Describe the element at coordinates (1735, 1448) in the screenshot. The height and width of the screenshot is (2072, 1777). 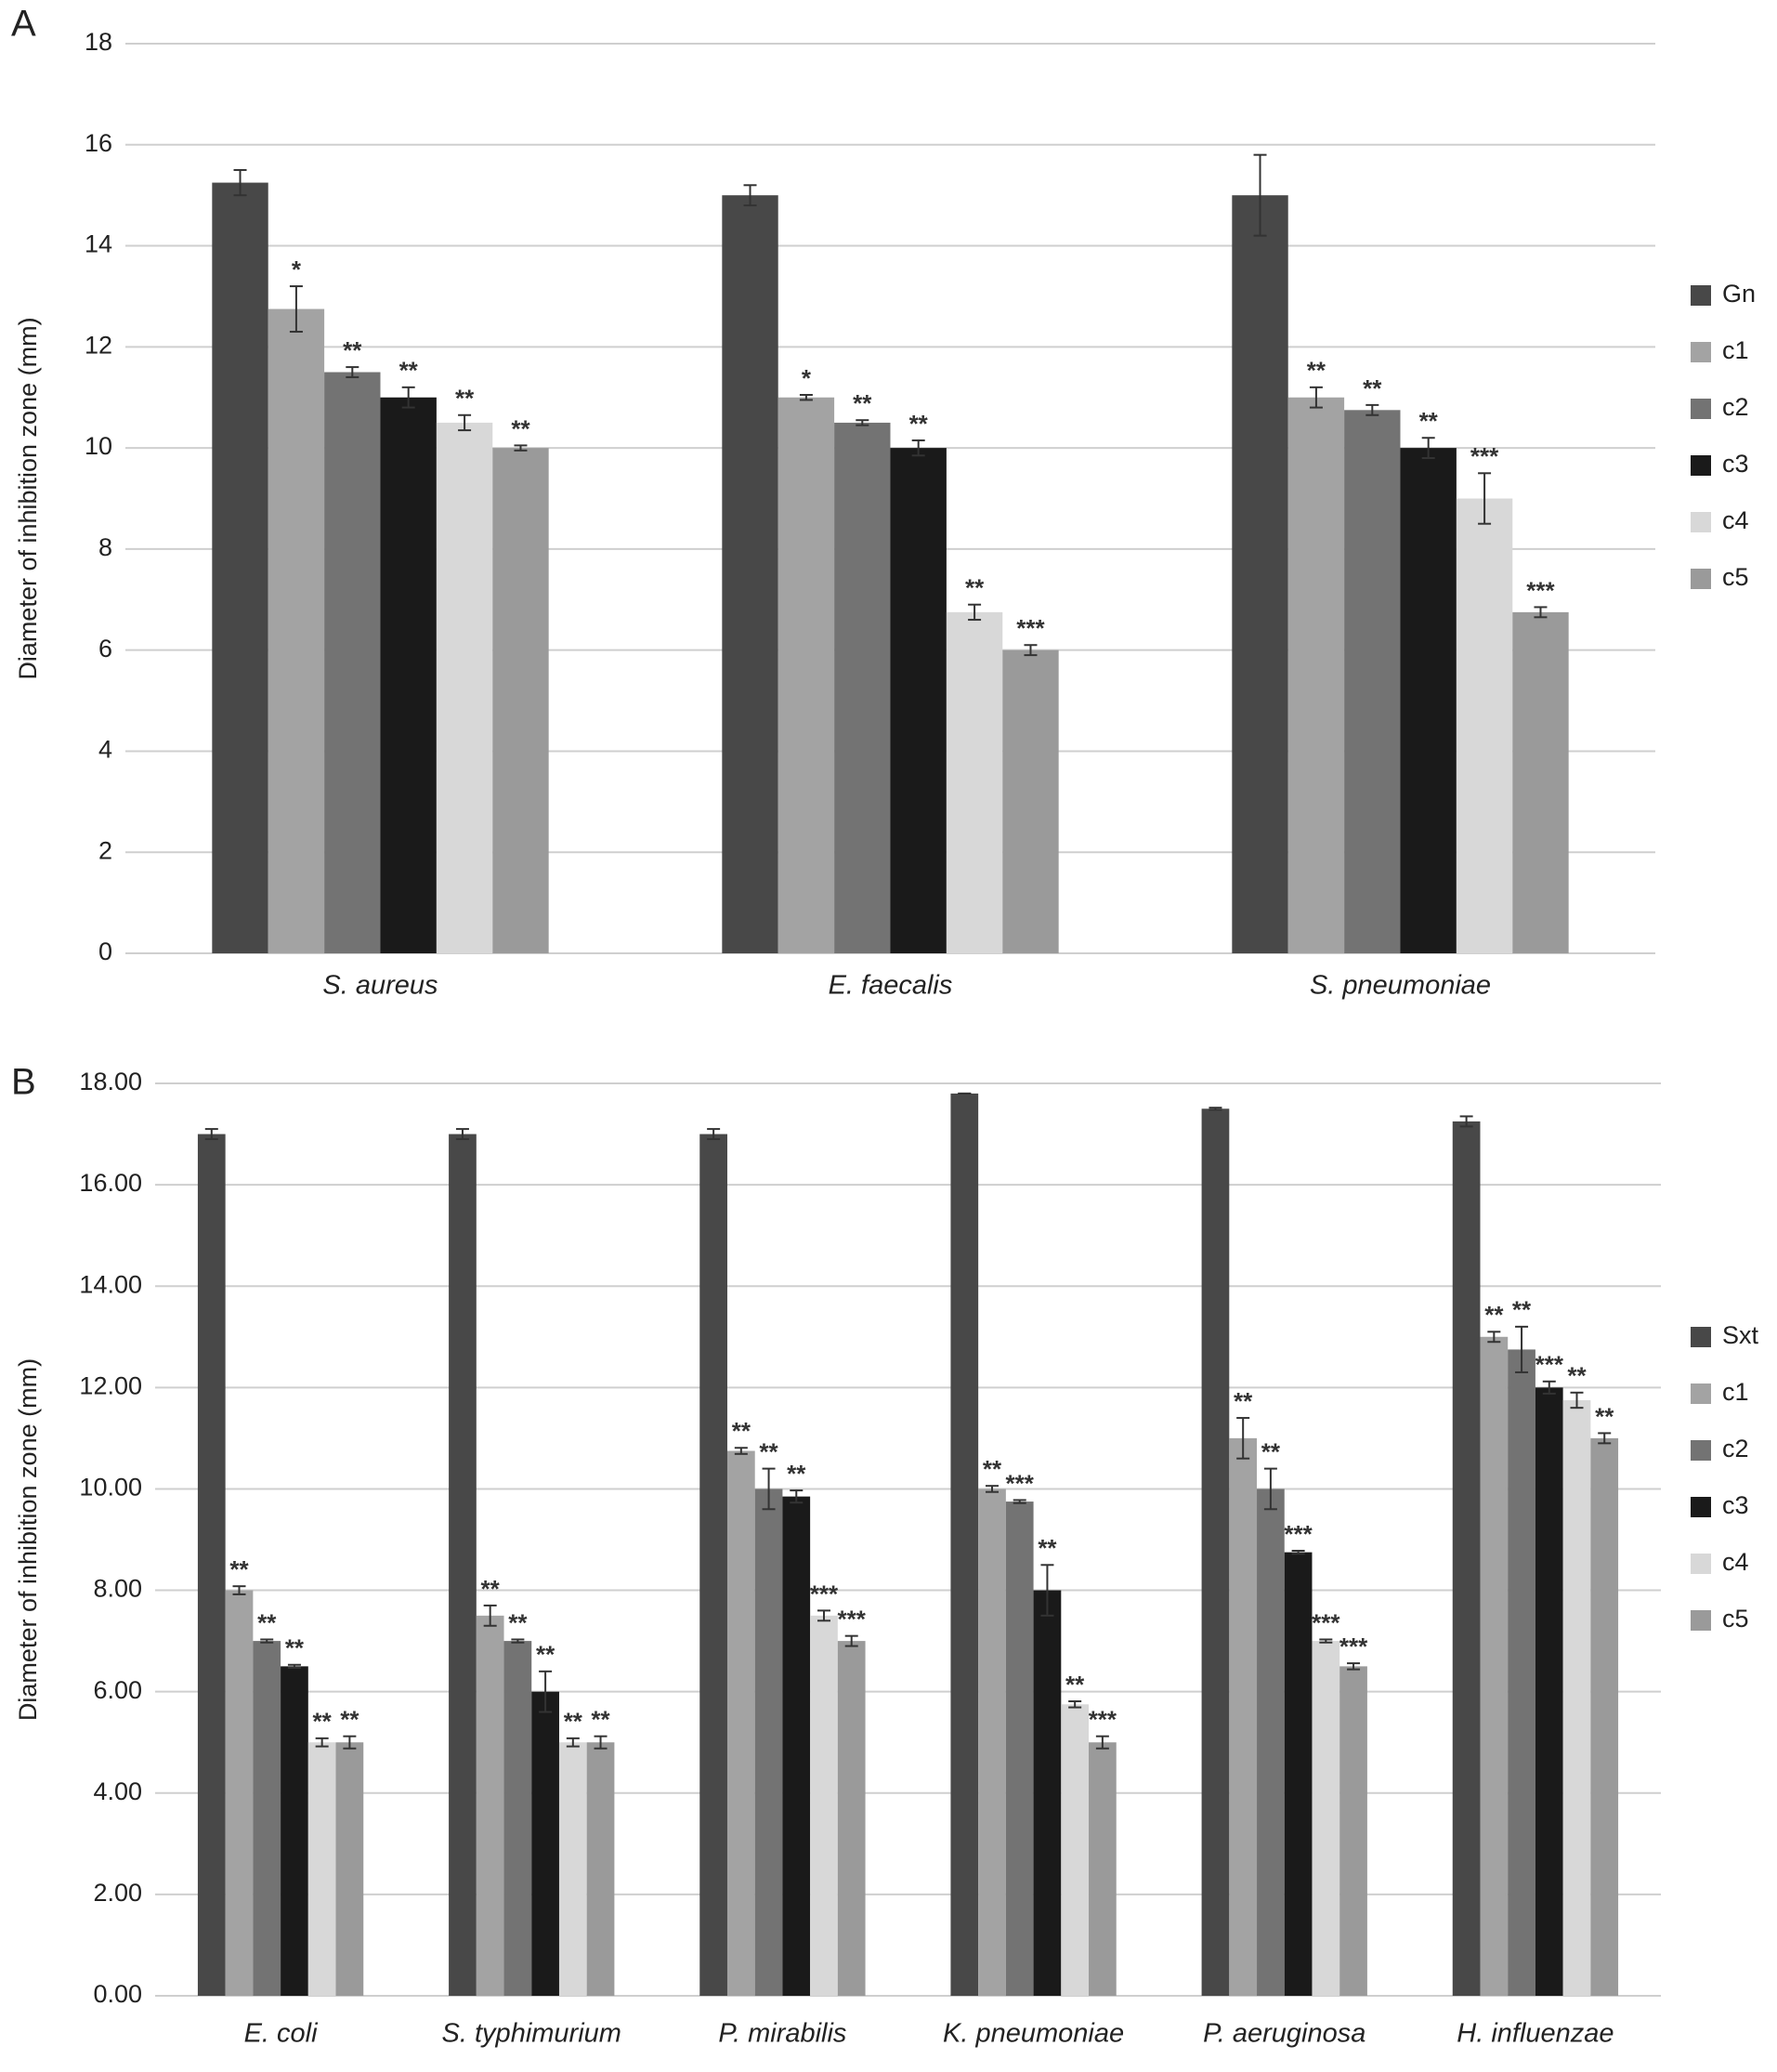
I see `legend-label: c2` at that location.